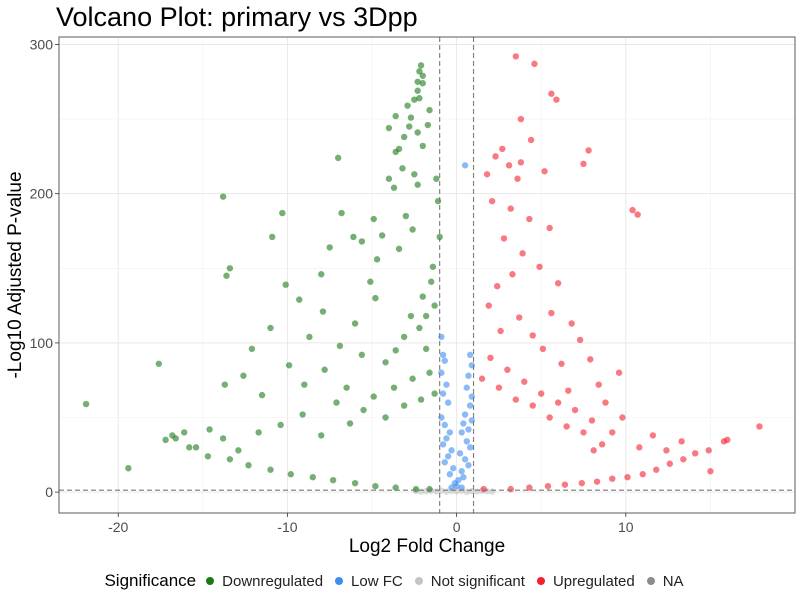 The width and height of the screenshot is (800, 600). What do you see at coordinates (273, 581) in the screenshot?
I see `legend-label: Downregulated` at bounding box center [273, 581].